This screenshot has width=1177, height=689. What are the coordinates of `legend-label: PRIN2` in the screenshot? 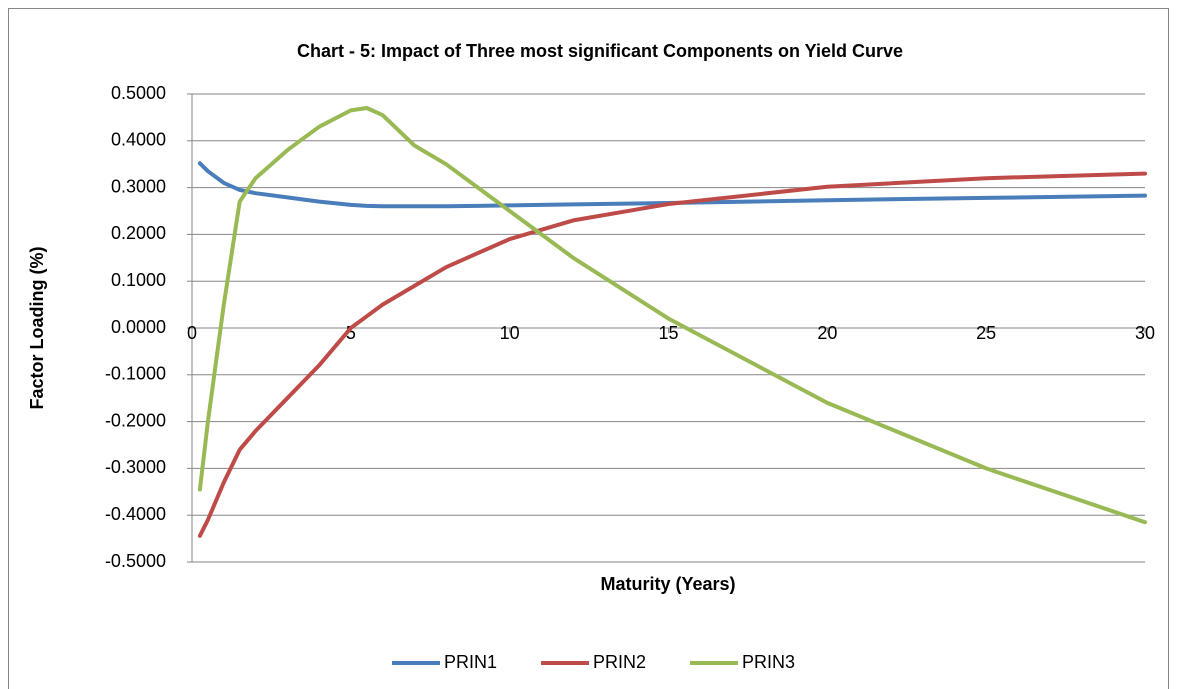 It's located at (619, 662).